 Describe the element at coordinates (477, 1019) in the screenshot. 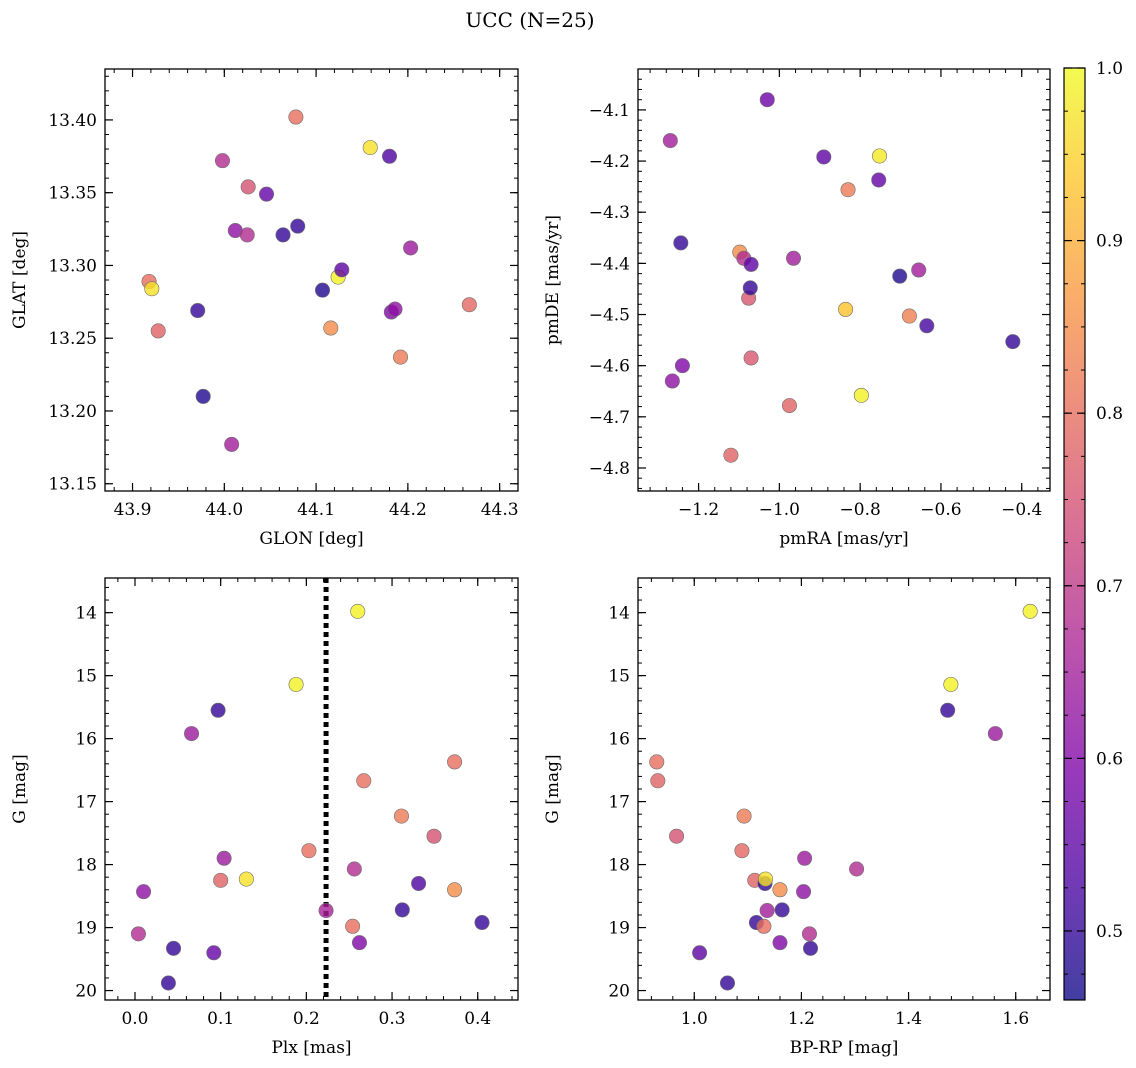

I see `x-tick-label: 0.4` at that location.